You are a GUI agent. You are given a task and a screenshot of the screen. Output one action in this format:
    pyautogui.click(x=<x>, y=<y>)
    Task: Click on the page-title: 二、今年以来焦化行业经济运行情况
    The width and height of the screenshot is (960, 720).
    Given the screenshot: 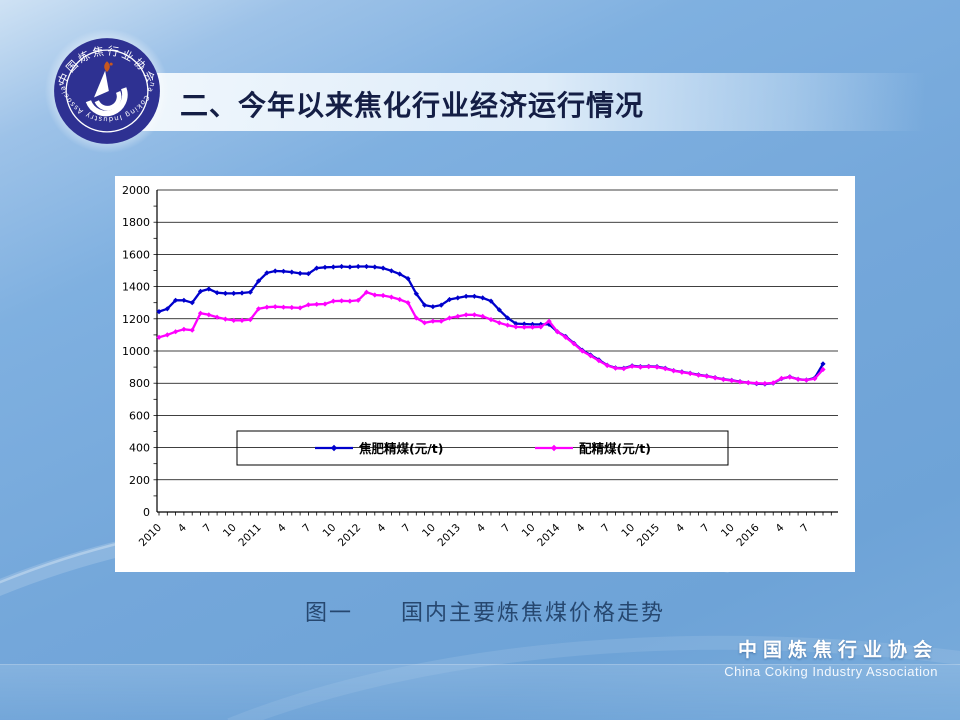 What is the action you would take?
    pyautogui.click(x=412, y=106)
    